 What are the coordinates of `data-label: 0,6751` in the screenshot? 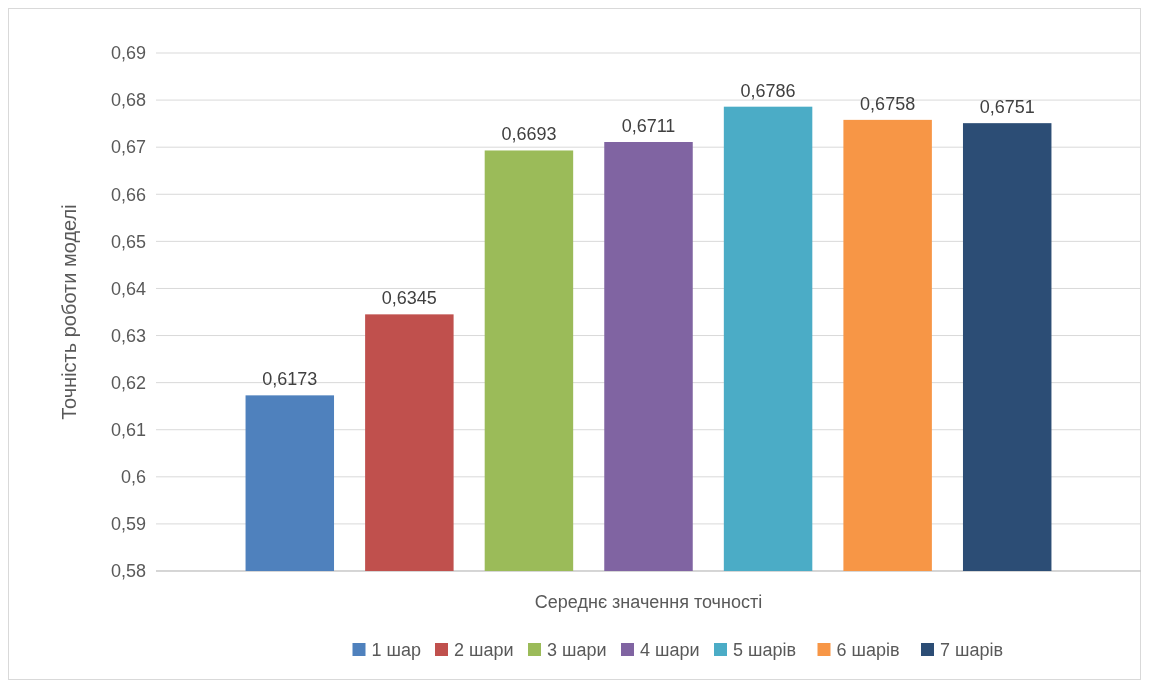 It's located at (1007, 107).